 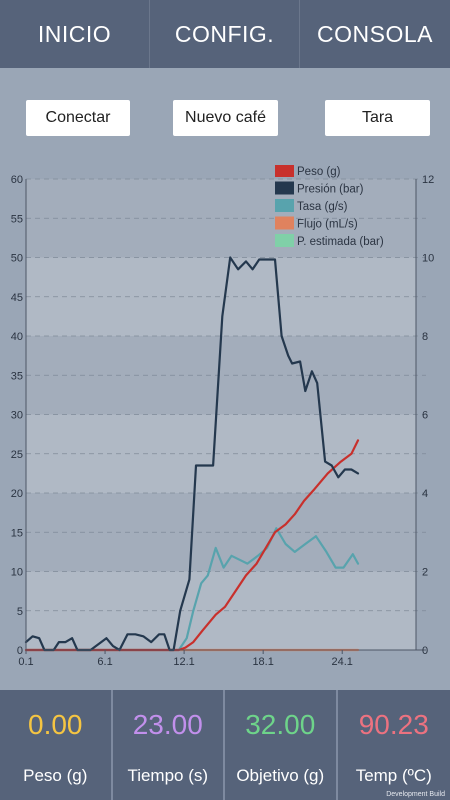 I want to click on stat-temperature: 90.23 Temp (ºC), so click(x=393, y=745).